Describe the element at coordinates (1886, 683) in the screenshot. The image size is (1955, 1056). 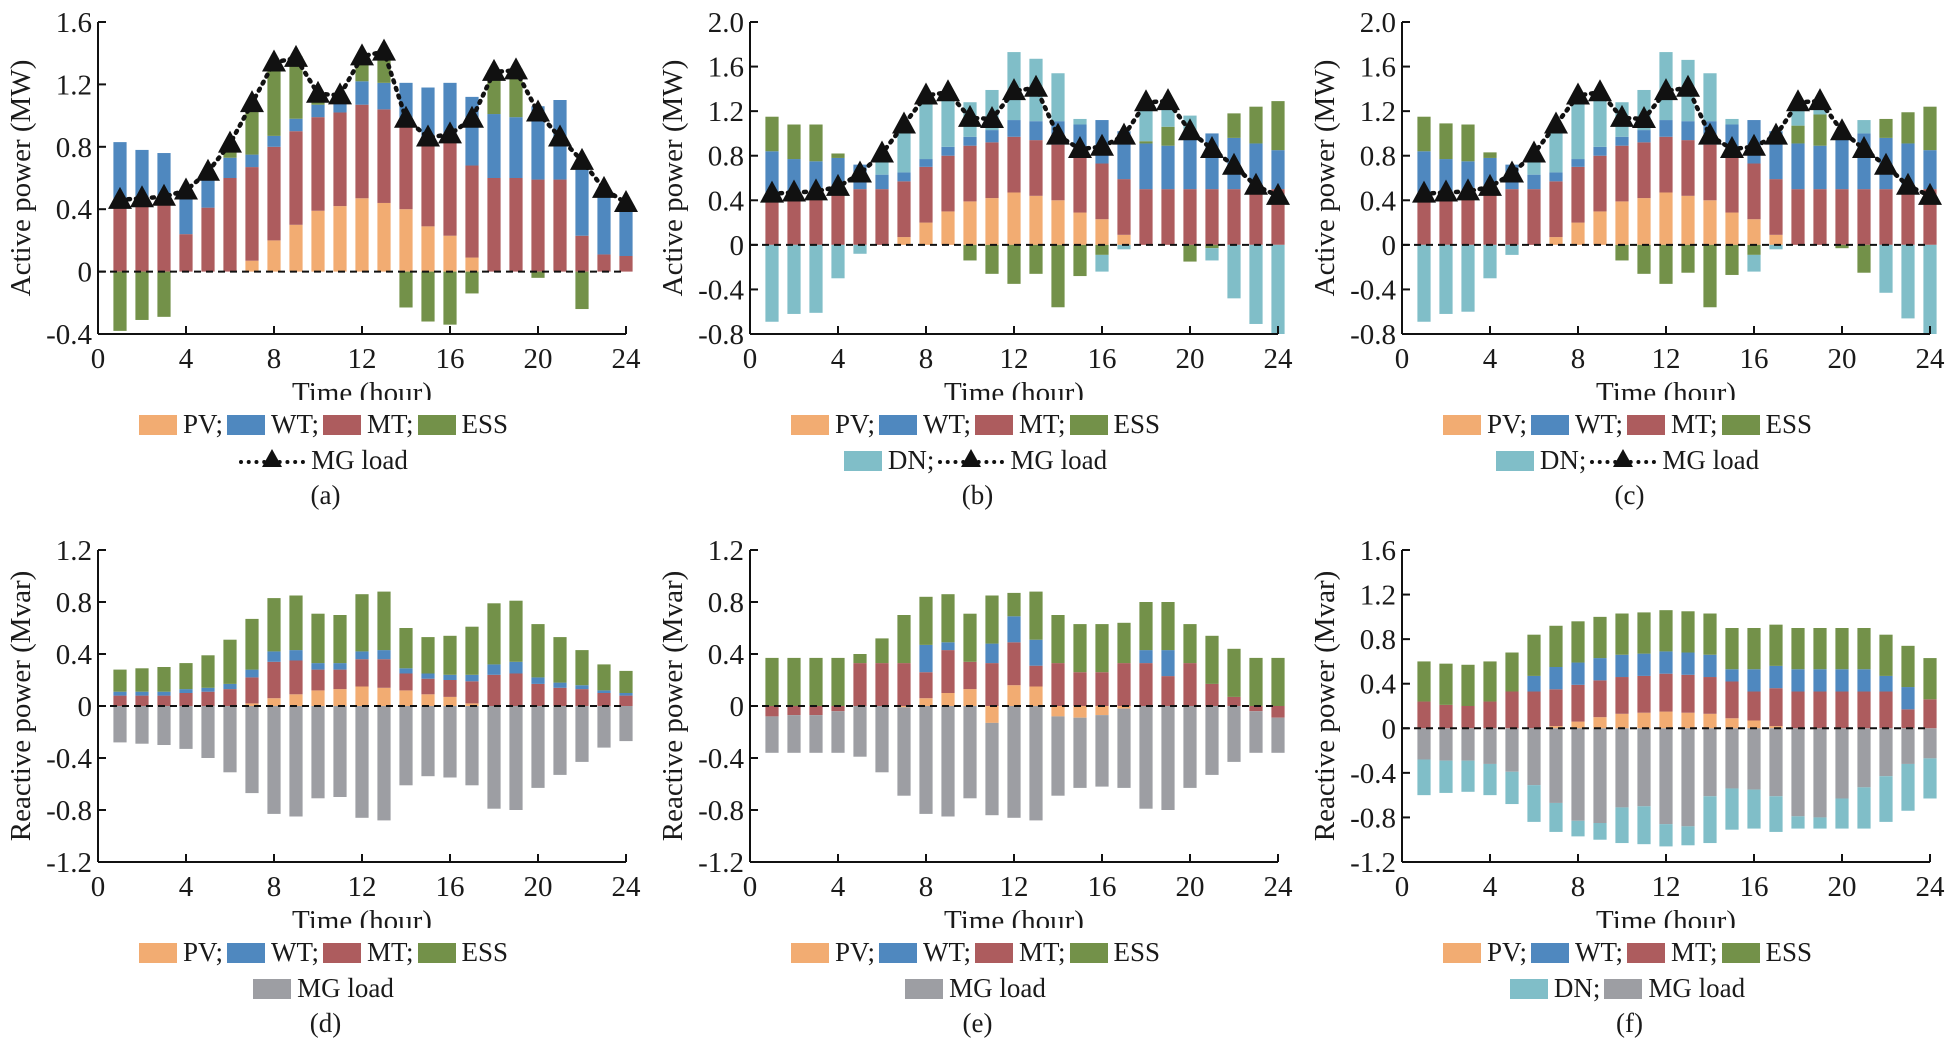
I see `bar-wt-h22` at that location.